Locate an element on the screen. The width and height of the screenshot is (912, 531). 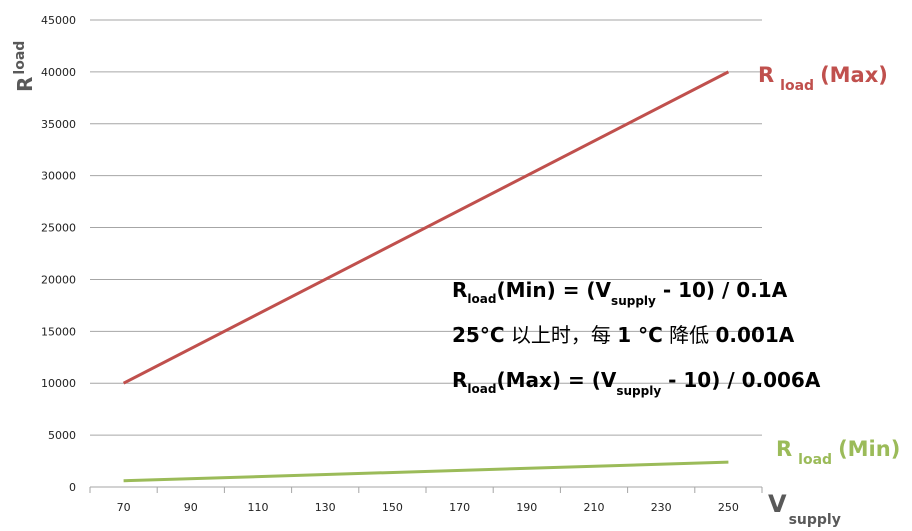
y-tick-label: 45000 is located at coordinates (58, 20).